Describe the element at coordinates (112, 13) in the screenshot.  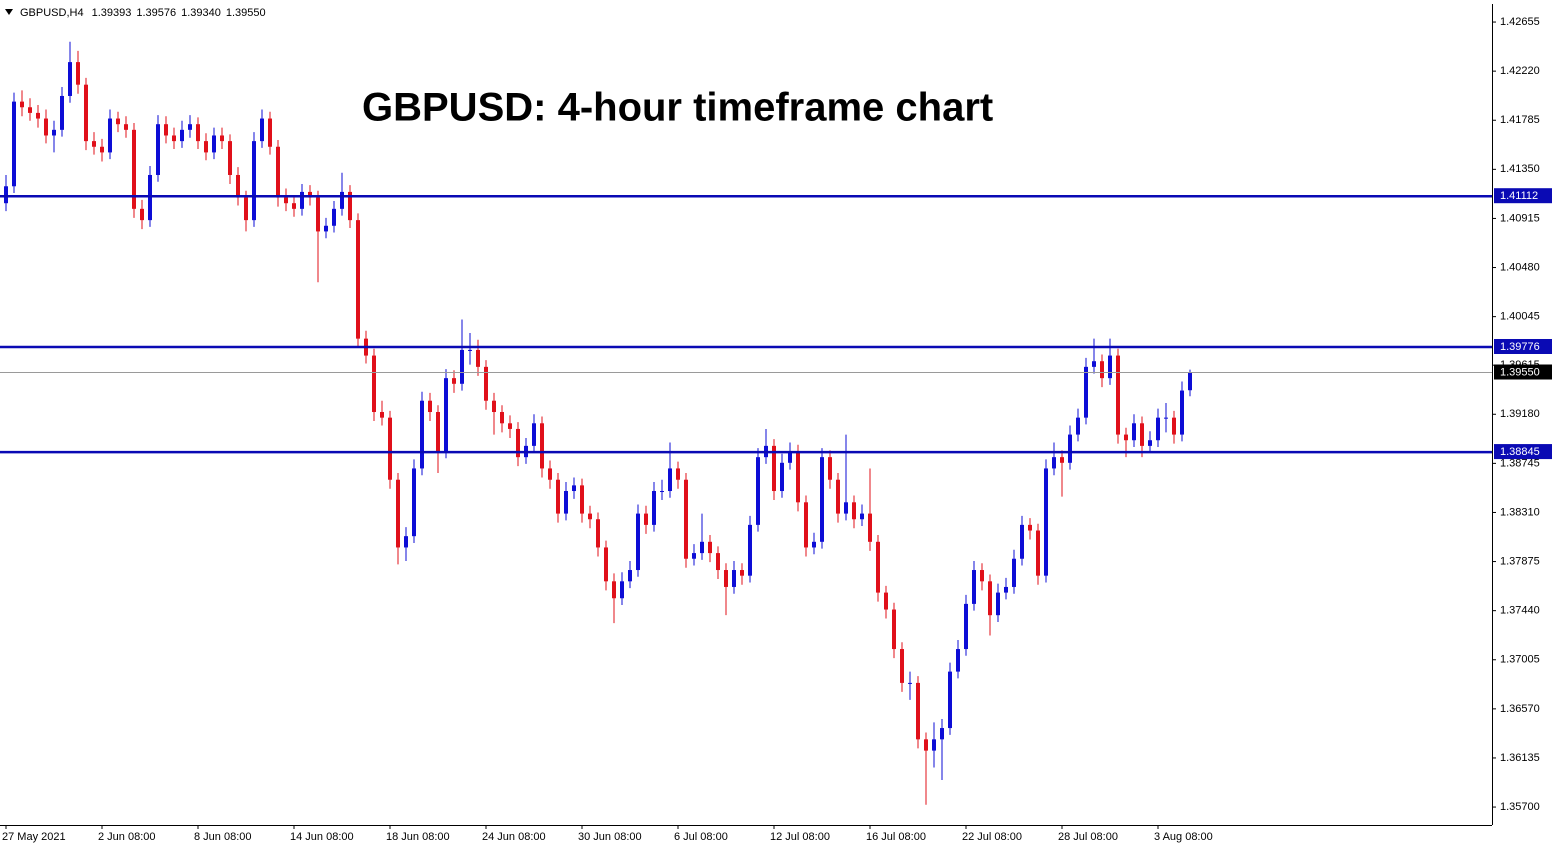
I see `quote-open: 1.39393` at that location.